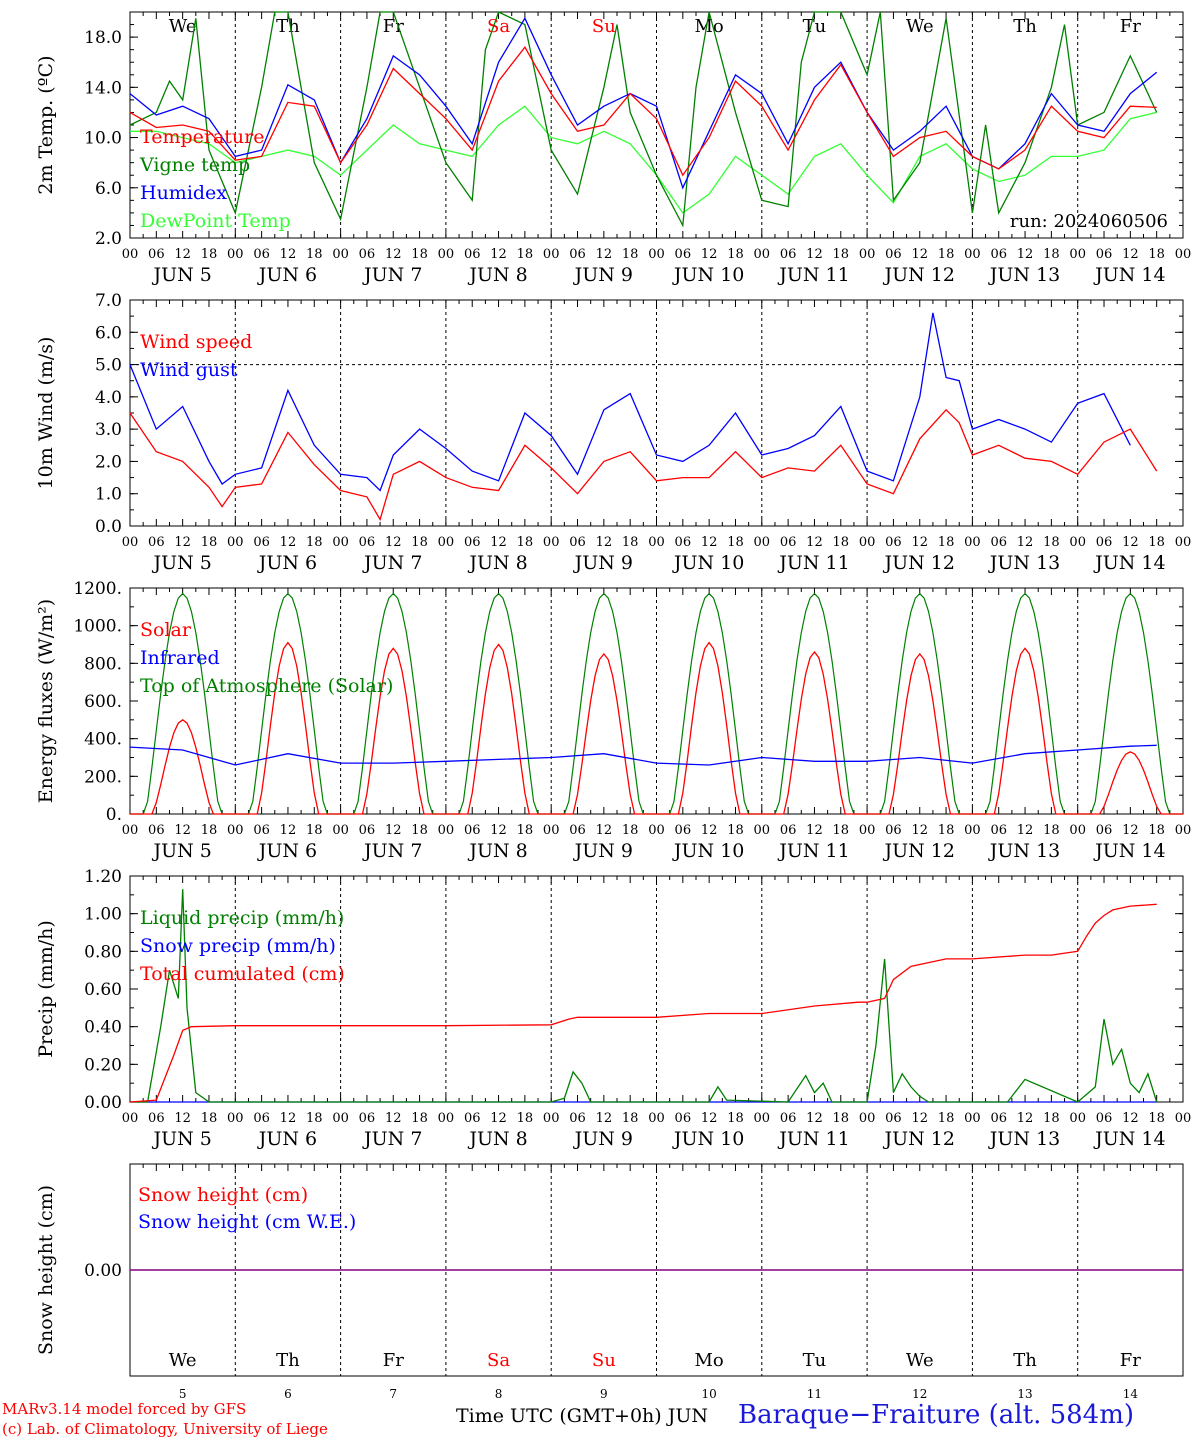 Image resolution: width=1194 pixels, height=1440 pixels. What do you see at coordinates (103, 664) in the screenshot?
I see `y-tick-label: 800.` at bounding box center [103, 664].